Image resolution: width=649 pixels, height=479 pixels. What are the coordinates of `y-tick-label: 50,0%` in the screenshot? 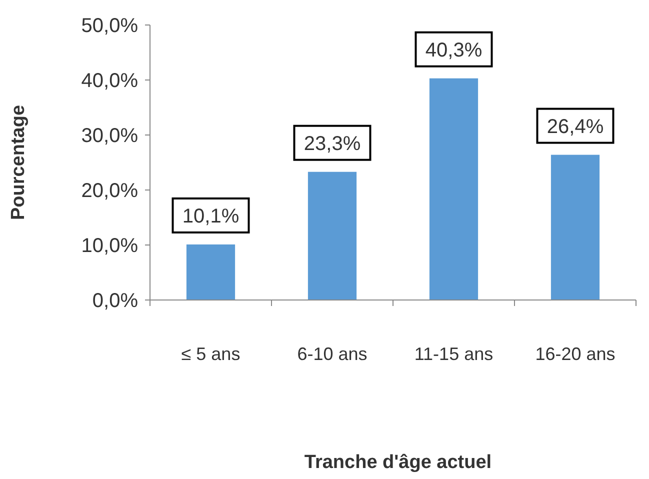 It's located at (109, 26).